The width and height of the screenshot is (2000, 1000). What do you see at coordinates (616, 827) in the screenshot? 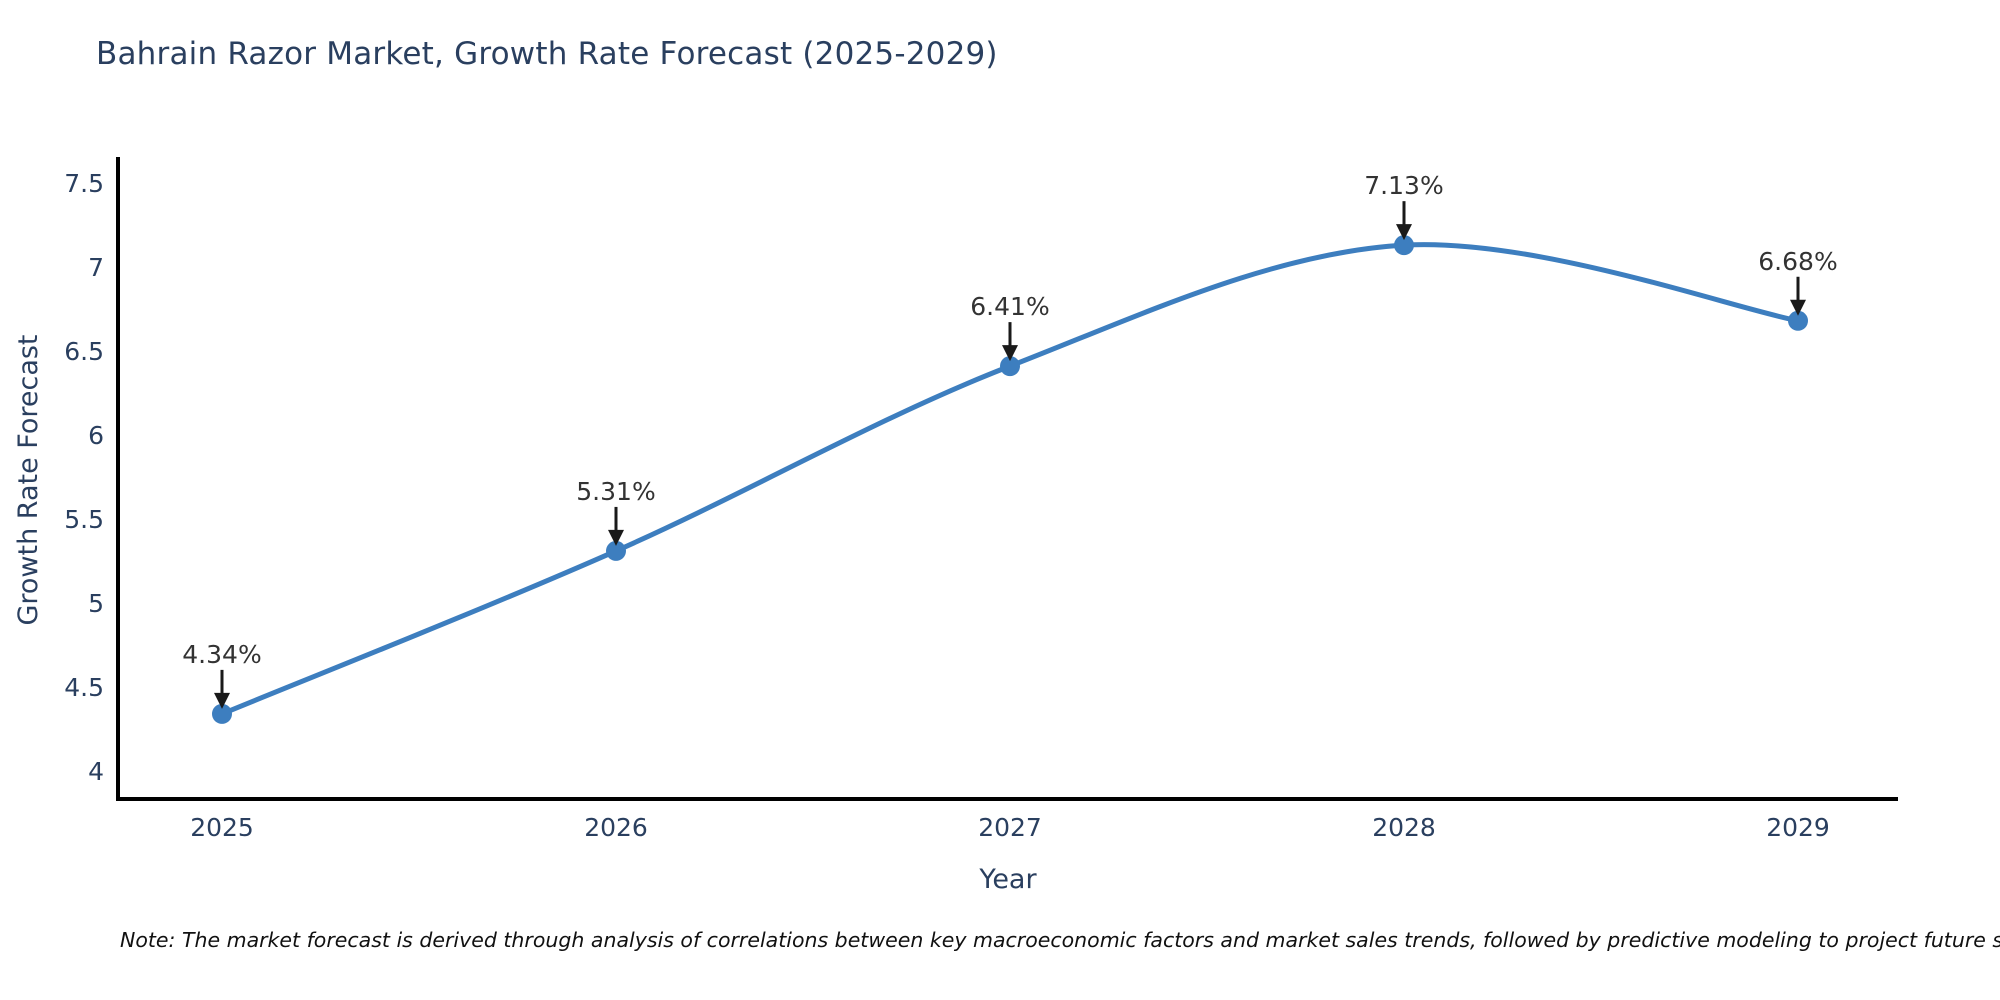
I see `x-tick-label: 2026` at bounding box center [616, 827].